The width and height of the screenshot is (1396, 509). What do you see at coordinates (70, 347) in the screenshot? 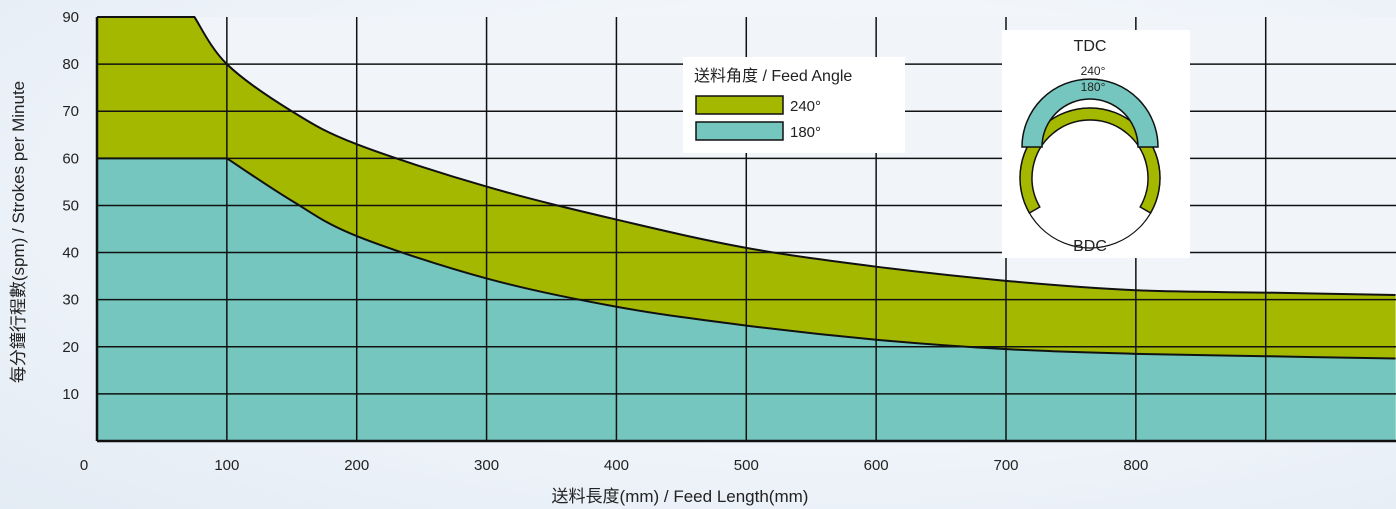
I see `y-tick-20: 20` at bounding box center [70, 347].